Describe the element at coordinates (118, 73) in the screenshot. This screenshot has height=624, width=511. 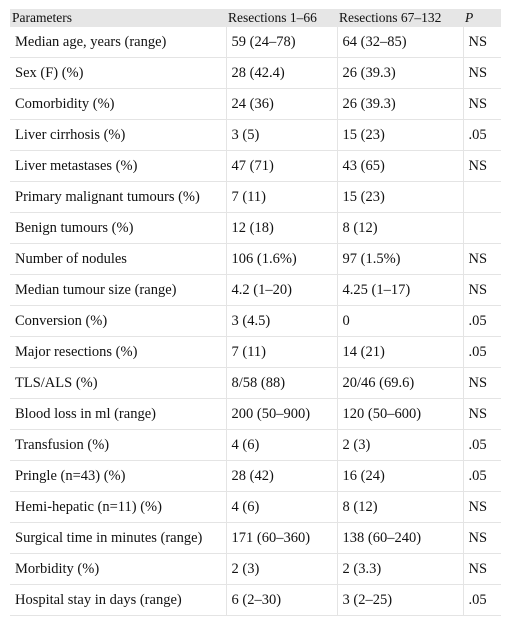
I see `table-cell: Sex (F) (%)` at that location.